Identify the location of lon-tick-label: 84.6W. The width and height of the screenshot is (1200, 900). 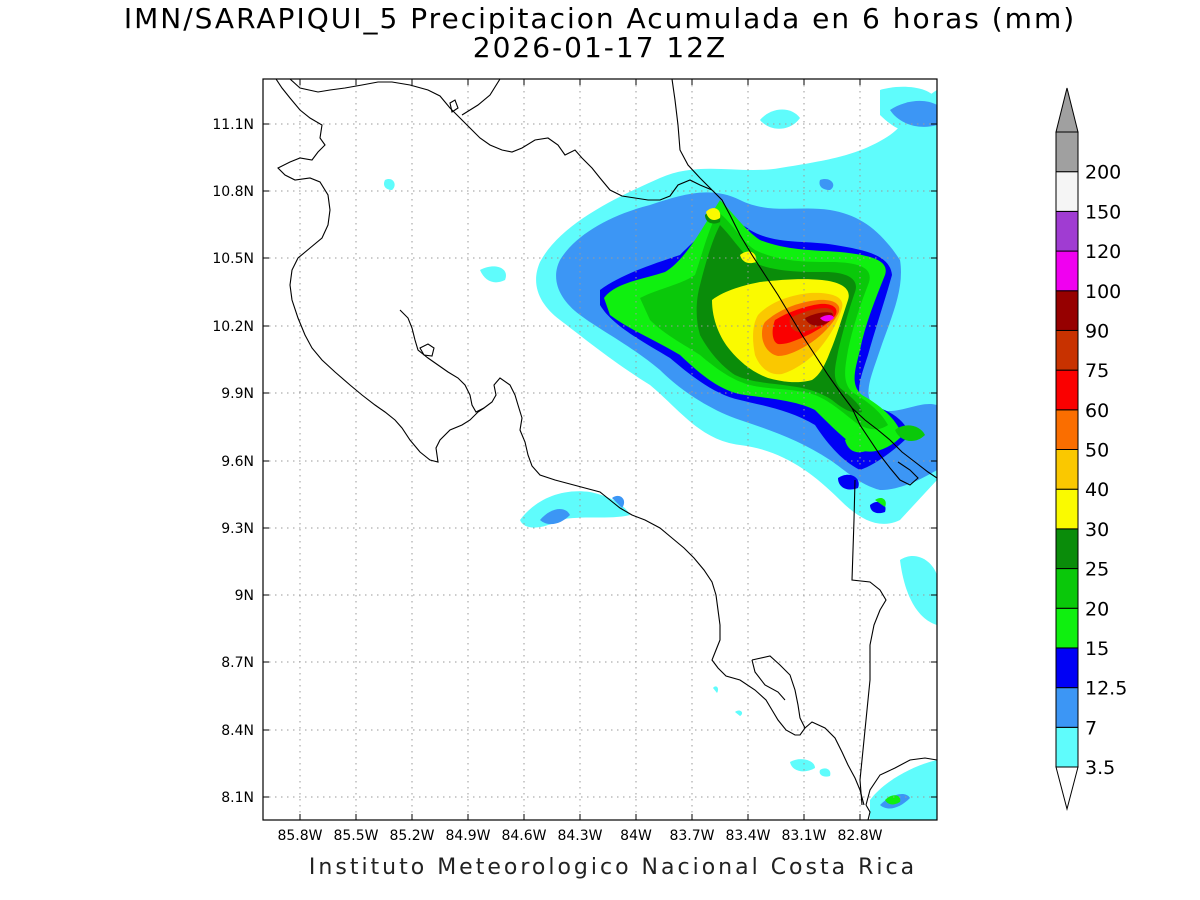
(523, 836).